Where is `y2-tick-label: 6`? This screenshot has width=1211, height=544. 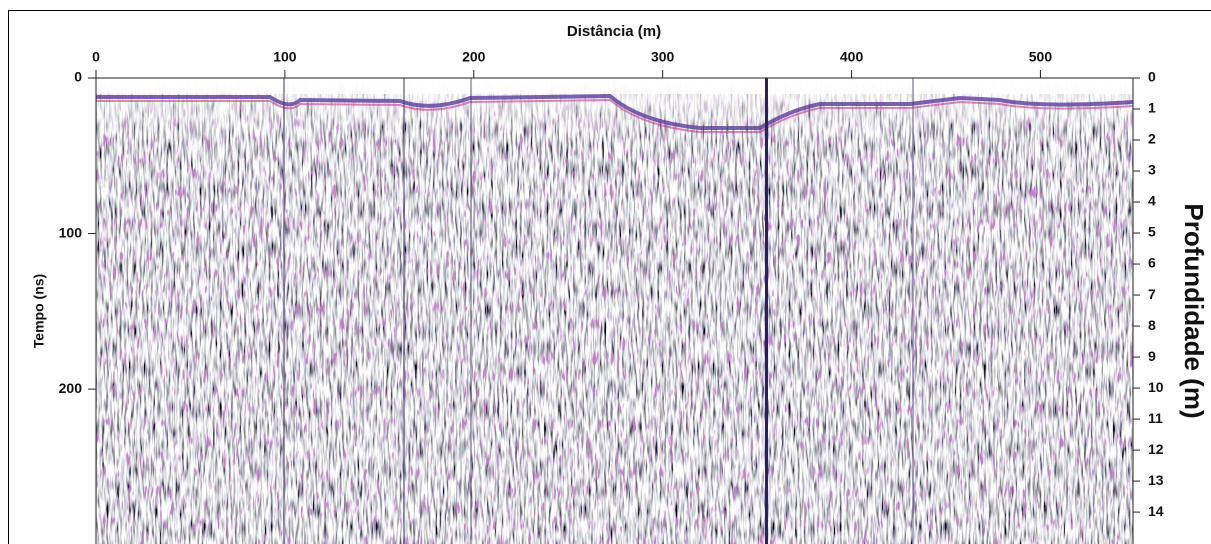
y2-tick-label: 6 is located at coordinates (1152, 263).